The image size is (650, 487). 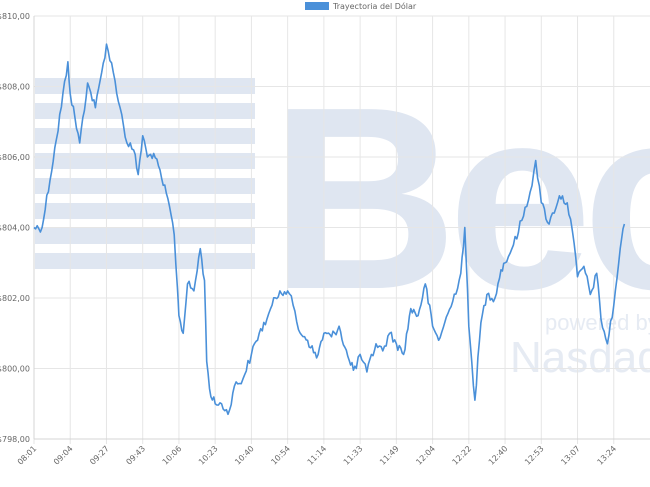 I want to click on x-tick-label: 12:04, so click(x=425, y=455).